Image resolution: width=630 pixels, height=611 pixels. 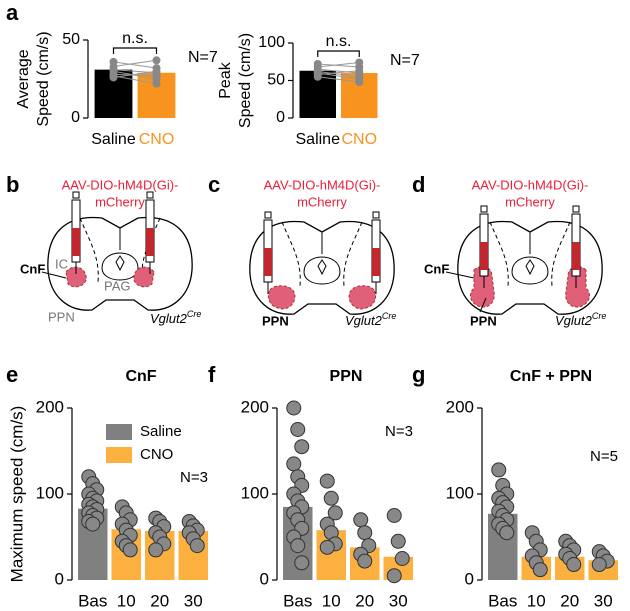 What do you see at coordinates (12, 184) in the screenshot?
I see `panel-letter: b` at bounding box center [12, 184].